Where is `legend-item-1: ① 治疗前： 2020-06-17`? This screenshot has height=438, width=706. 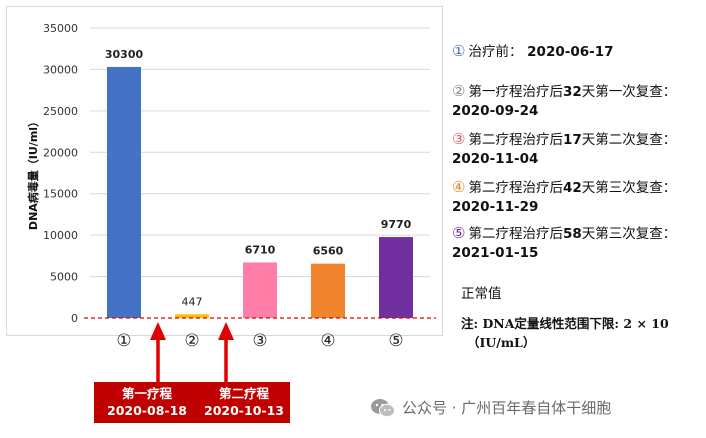
legend-item-1: ① 治疗前： 2020-06-17 is located at coordinates (533, 52).